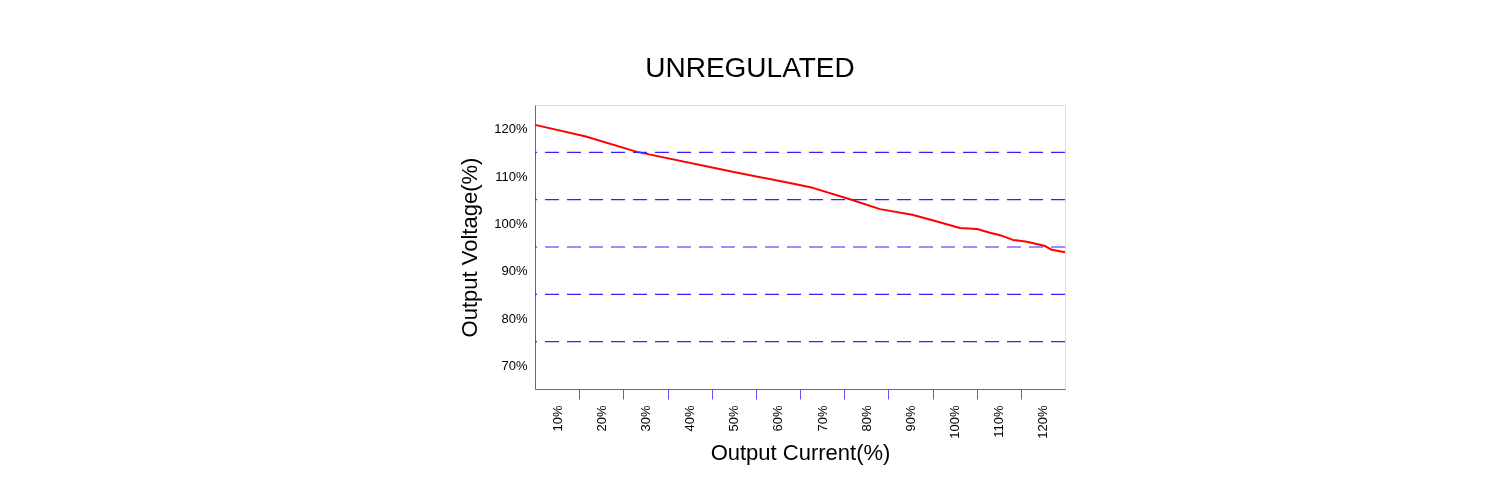  Describe the element at coordinates (822, 418) in the screenshot. I see `x-tick-label: 70%` at that location.